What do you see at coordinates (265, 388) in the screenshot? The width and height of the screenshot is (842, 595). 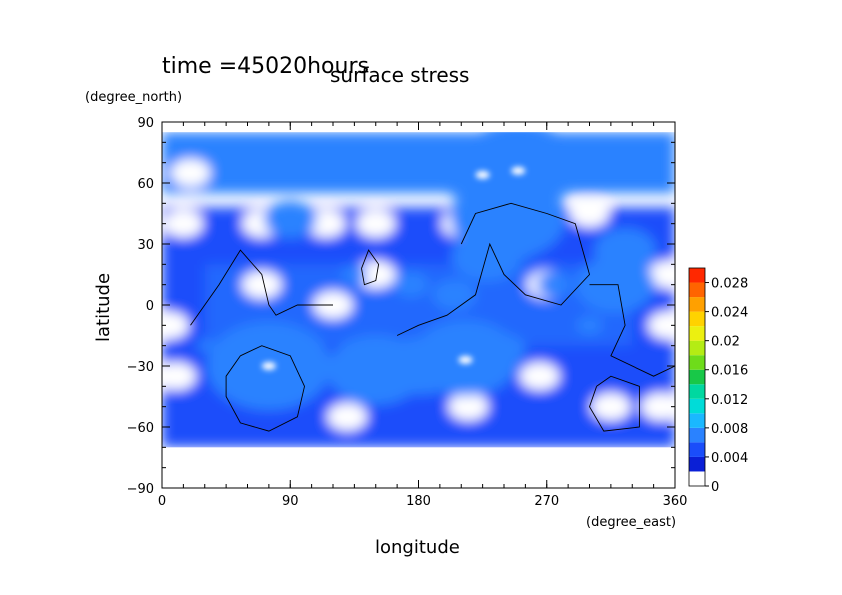 I see `outline-south-america` at bounding box center [265, 388].